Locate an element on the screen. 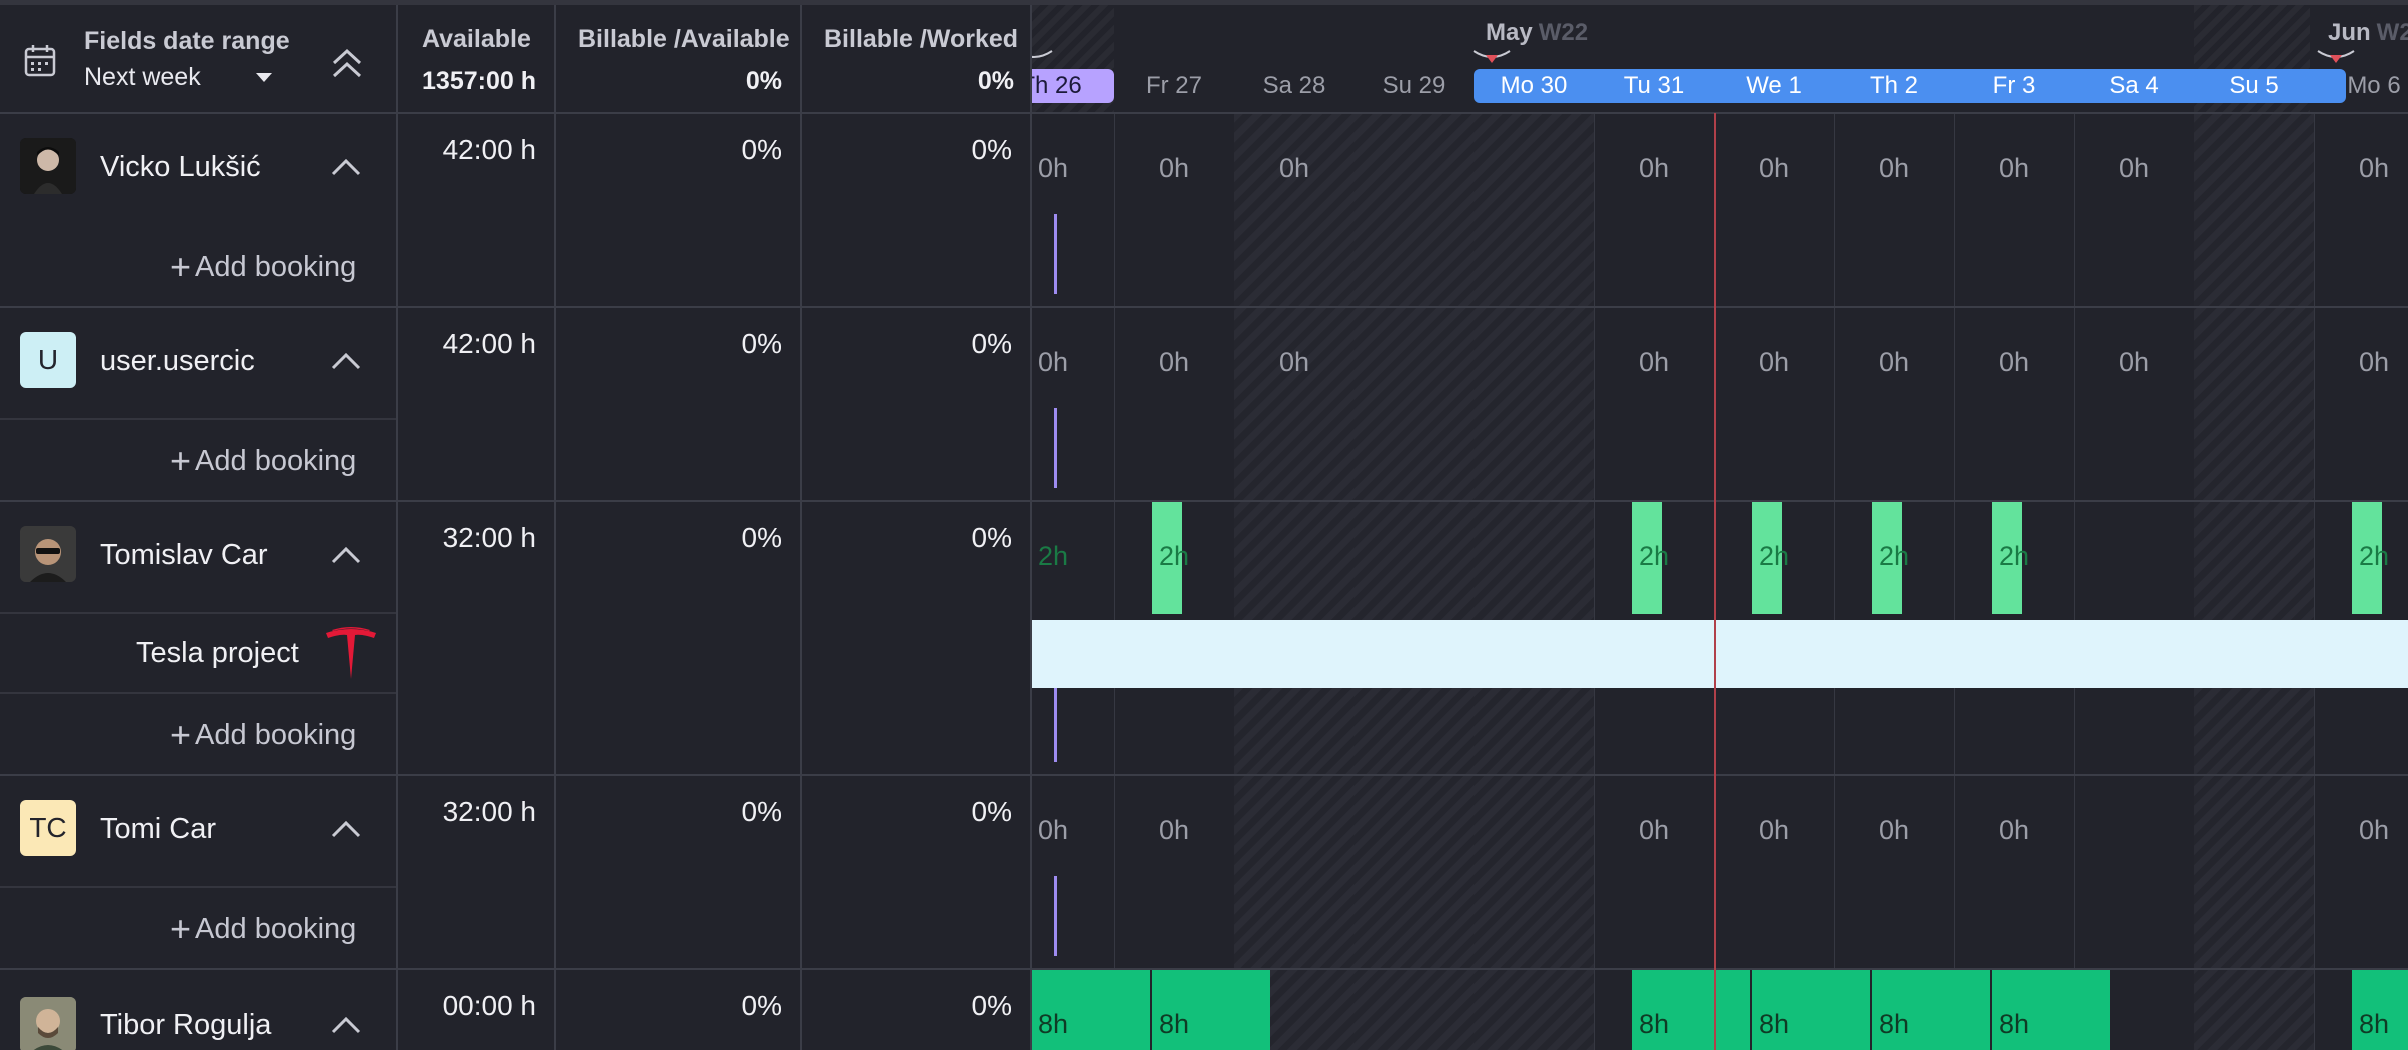 Image resolution: width=2408 pixels, height=1050 pixels. person-row: Vicko Lukšić + Add booking is located at coordinates (198, 209).